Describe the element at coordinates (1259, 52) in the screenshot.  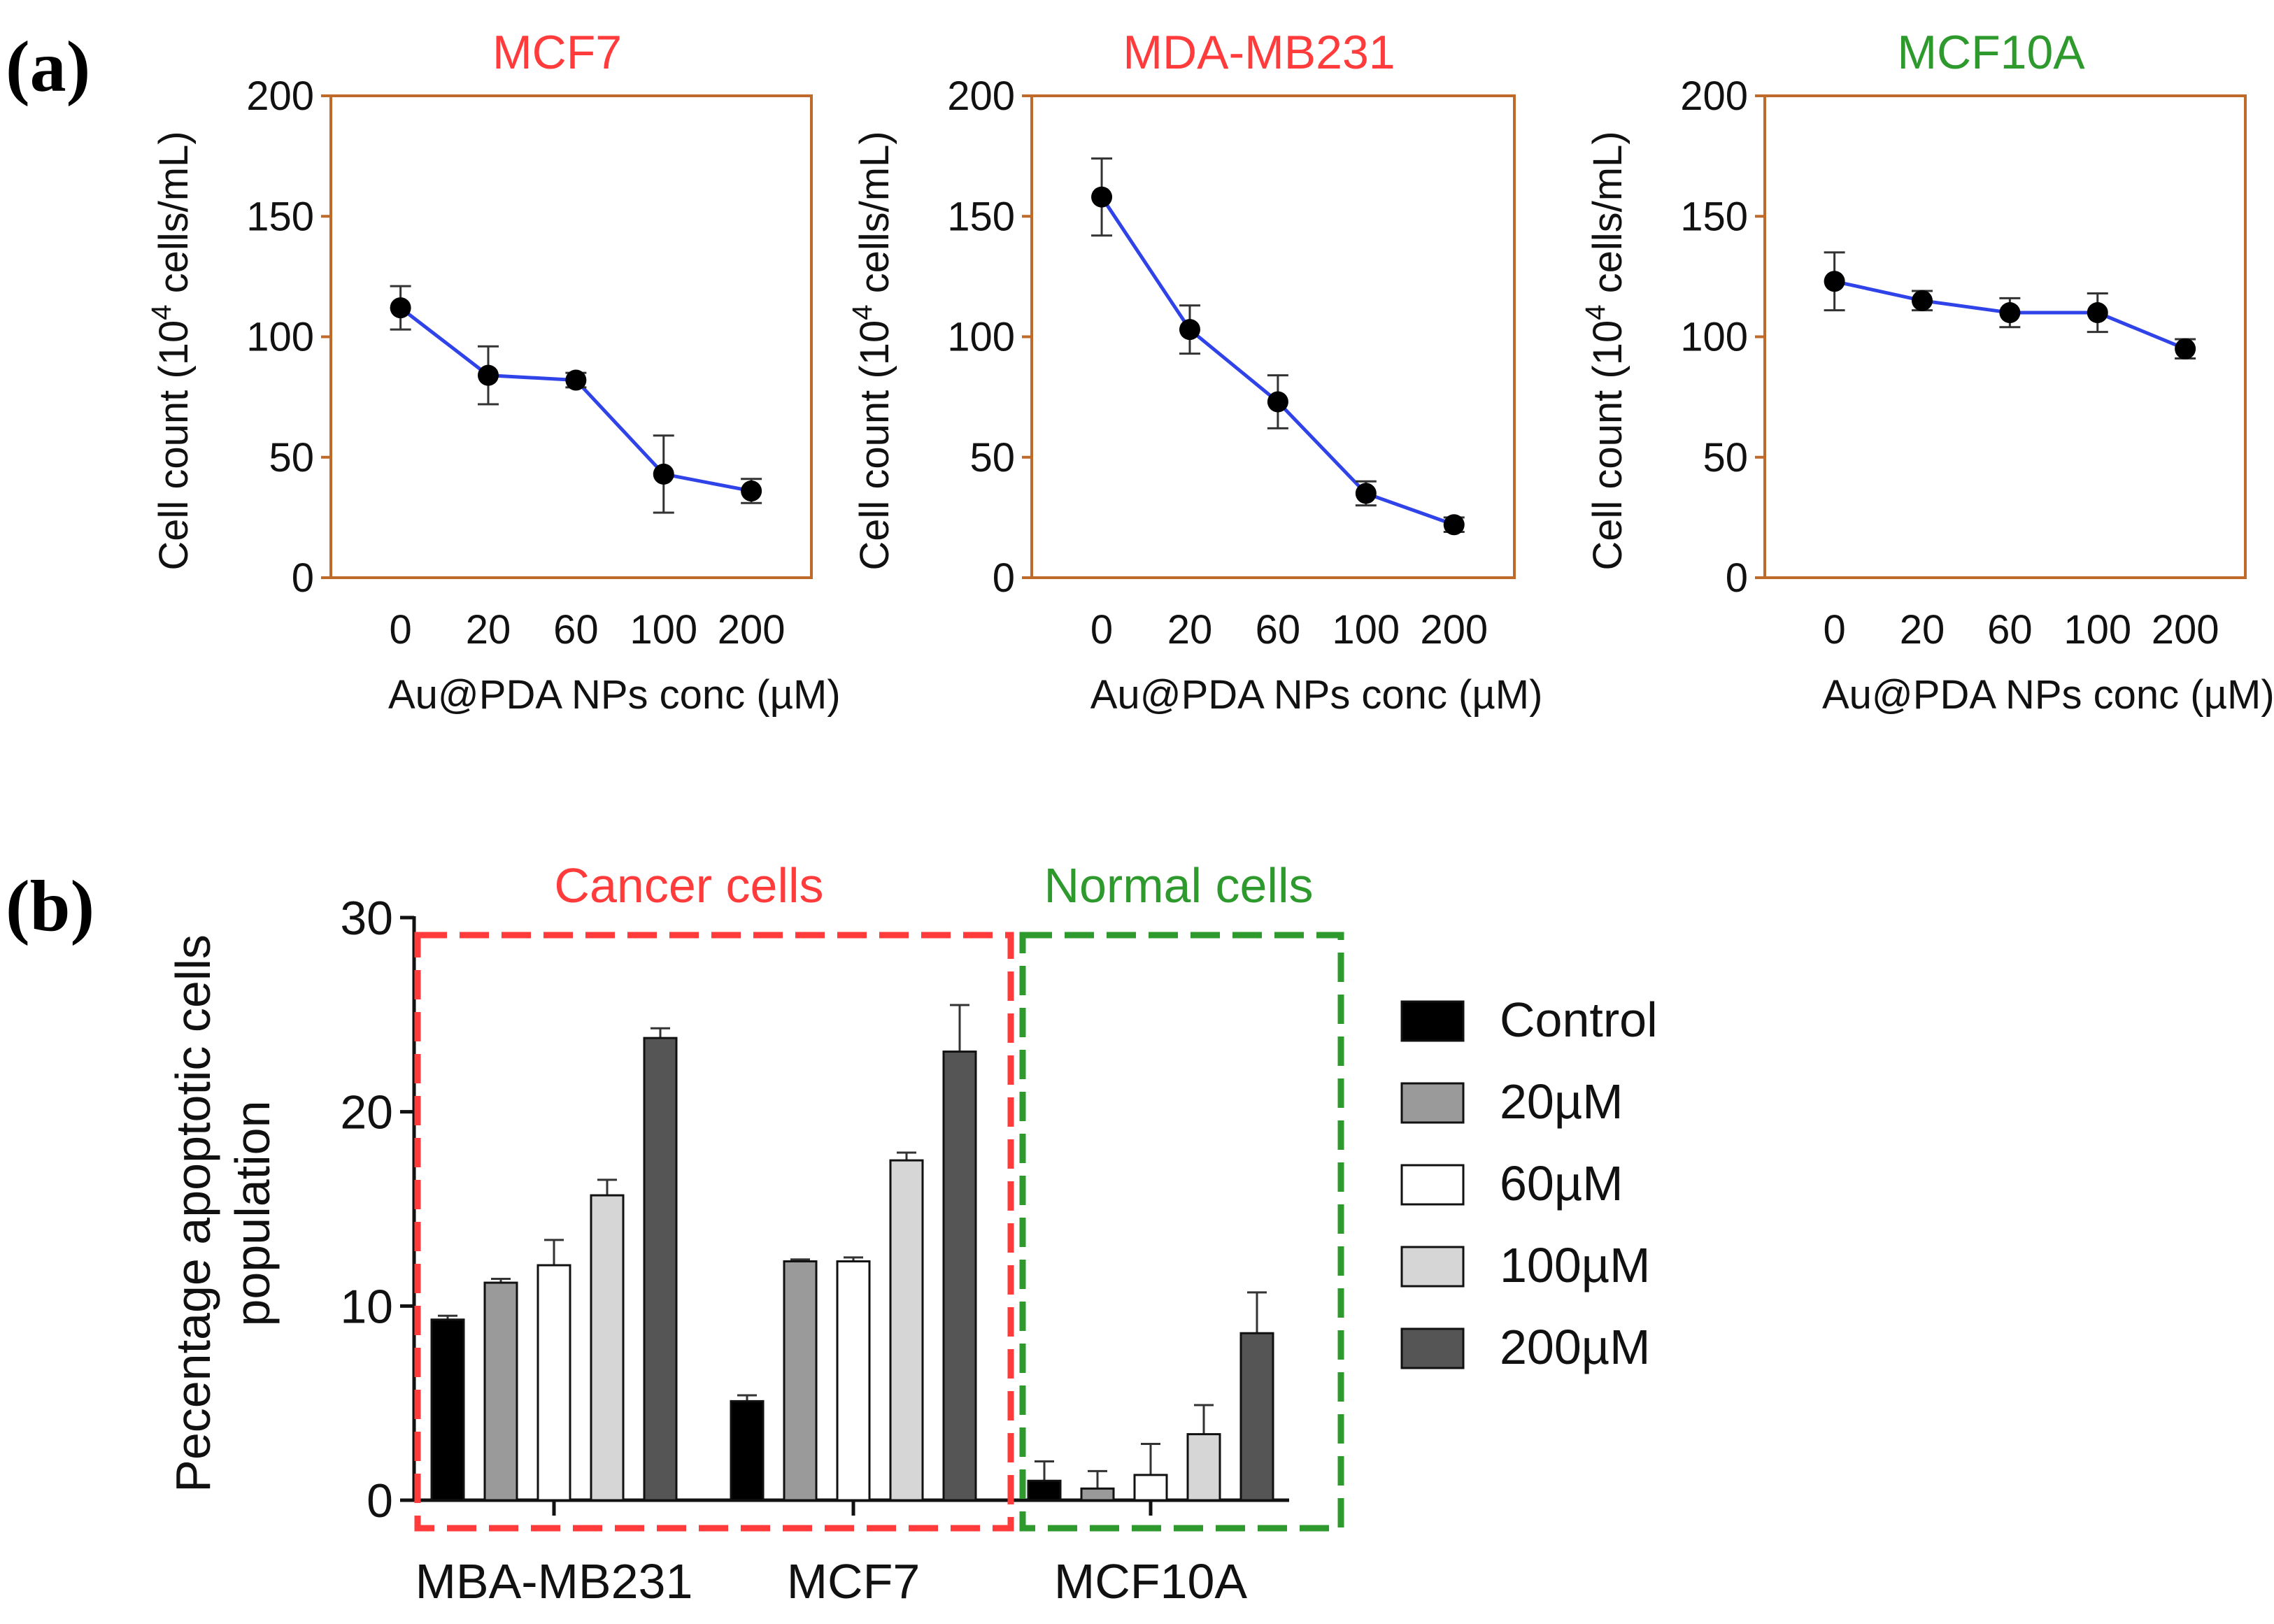
I see `chart-title: MDA-MB231` at that location.